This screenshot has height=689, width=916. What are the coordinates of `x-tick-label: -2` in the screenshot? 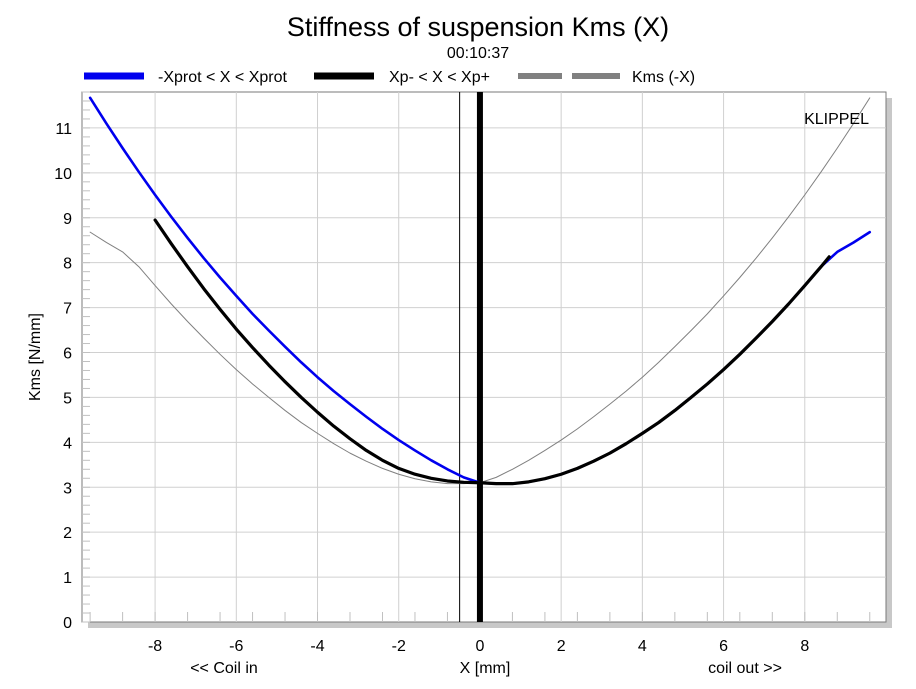 It's located at (399, 646).